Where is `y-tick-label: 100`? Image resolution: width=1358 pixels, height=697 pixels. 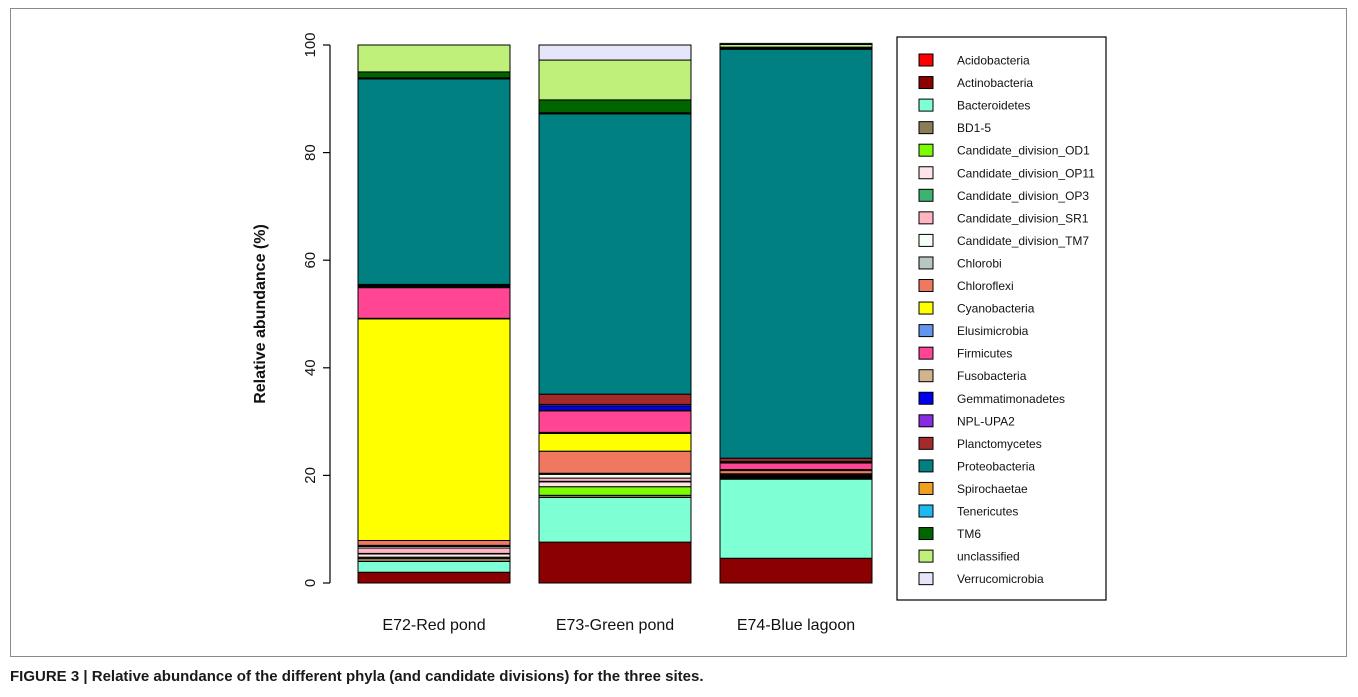 y-tick-label: 100 is located at coordinates (310, 44).